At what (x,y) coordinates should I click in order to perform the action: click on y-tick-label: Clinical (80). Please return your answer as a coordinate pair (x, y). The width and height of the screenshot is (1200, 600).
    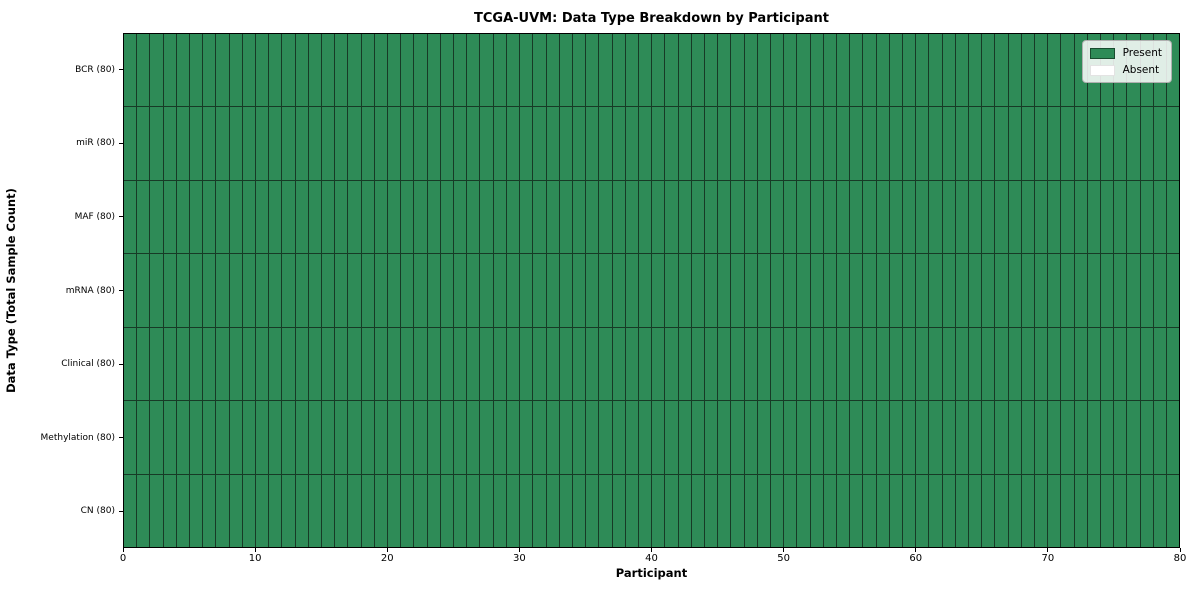
    Looking at the image, I should click on (88, 364).